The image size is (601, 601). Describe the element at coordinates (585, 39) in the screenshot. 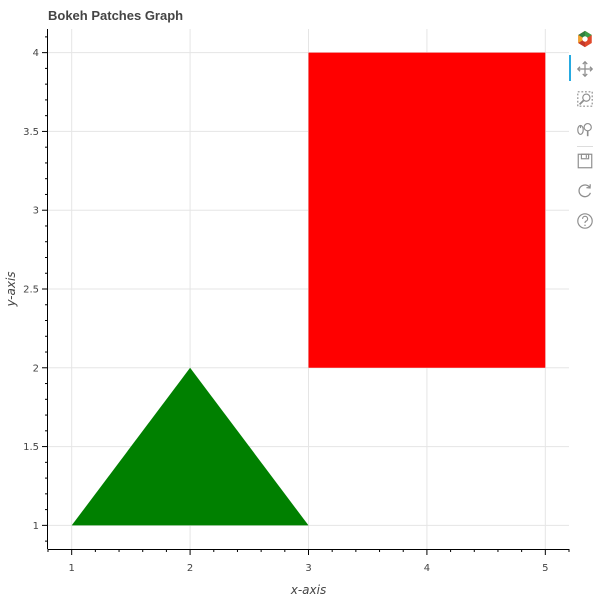

I see `bokeh-logo-icon` at that location.